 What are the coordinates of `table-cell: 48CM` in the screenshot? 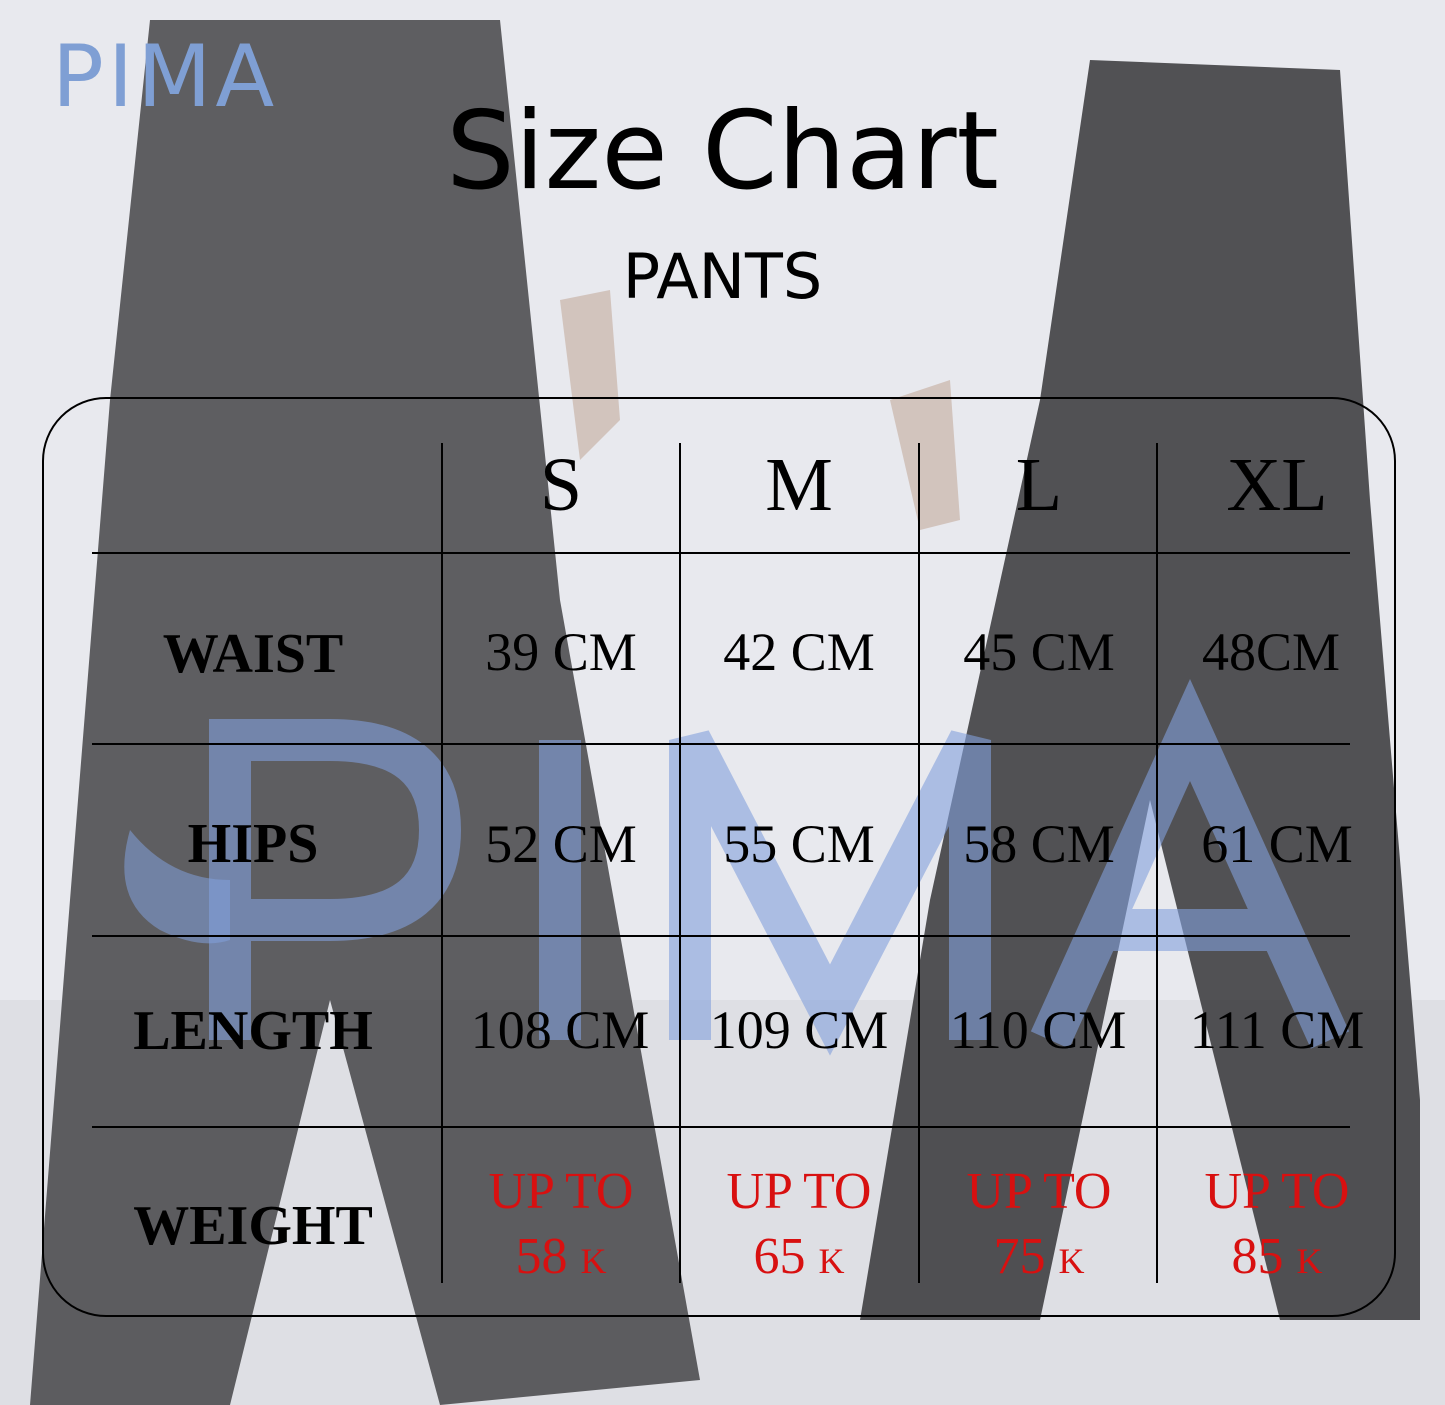 It's located at (1271, 652).